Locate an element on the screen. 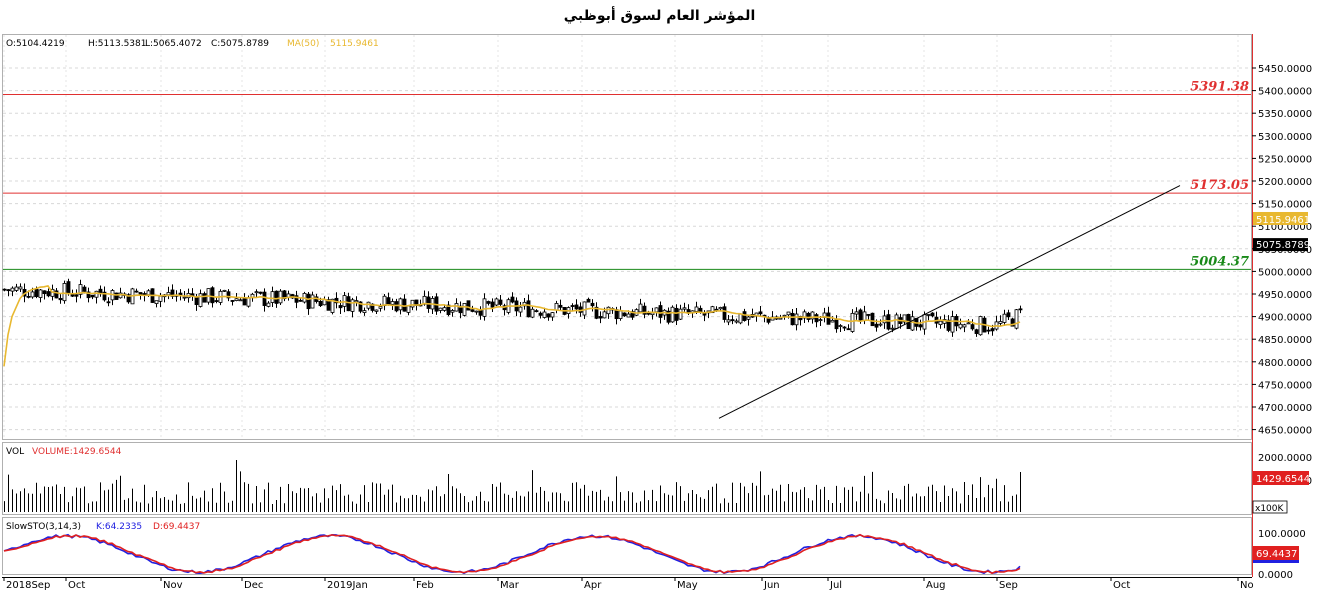  x-tick-label: 2018Sep is located at coordinates (28, 585).